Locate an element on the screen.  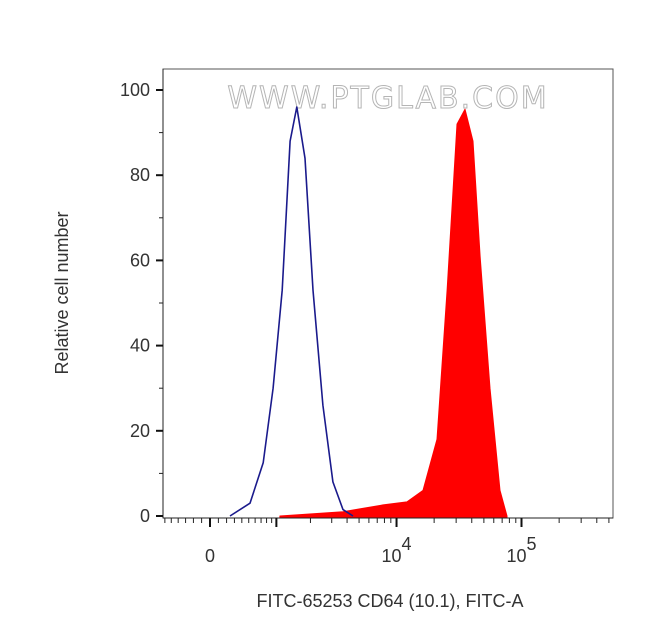
y-tick-label: 0 is located at coordinates (145, 516).